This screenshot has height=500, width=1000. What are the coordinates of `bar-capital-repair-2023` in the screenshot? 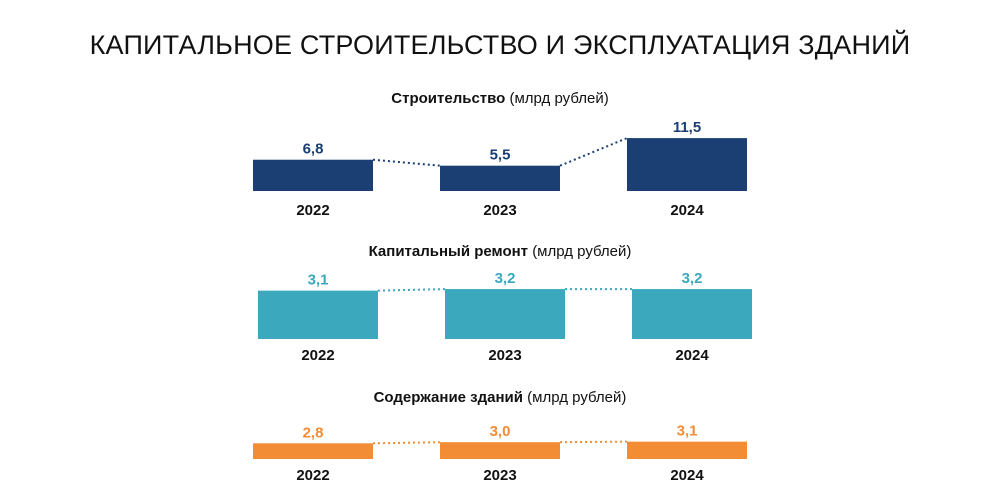 It's located at (505, 314).